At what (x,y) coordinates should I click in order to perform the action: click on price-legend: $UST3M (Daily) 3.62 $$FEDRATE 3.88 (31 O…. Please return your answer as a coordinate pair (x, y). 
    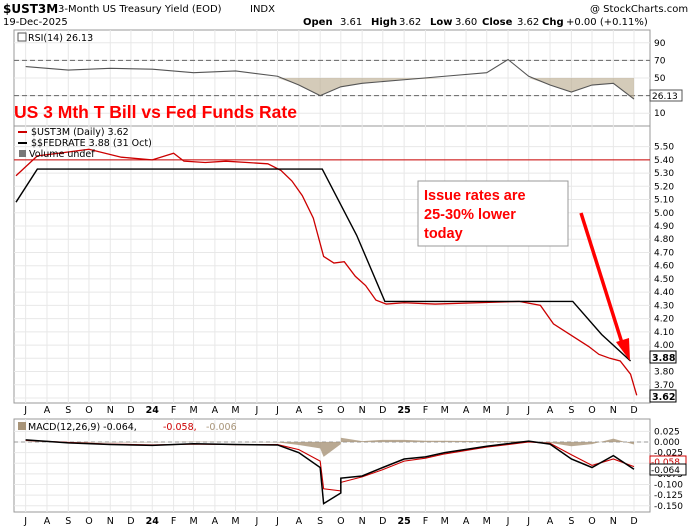
    Looking at the image, I should click on (85, 143).